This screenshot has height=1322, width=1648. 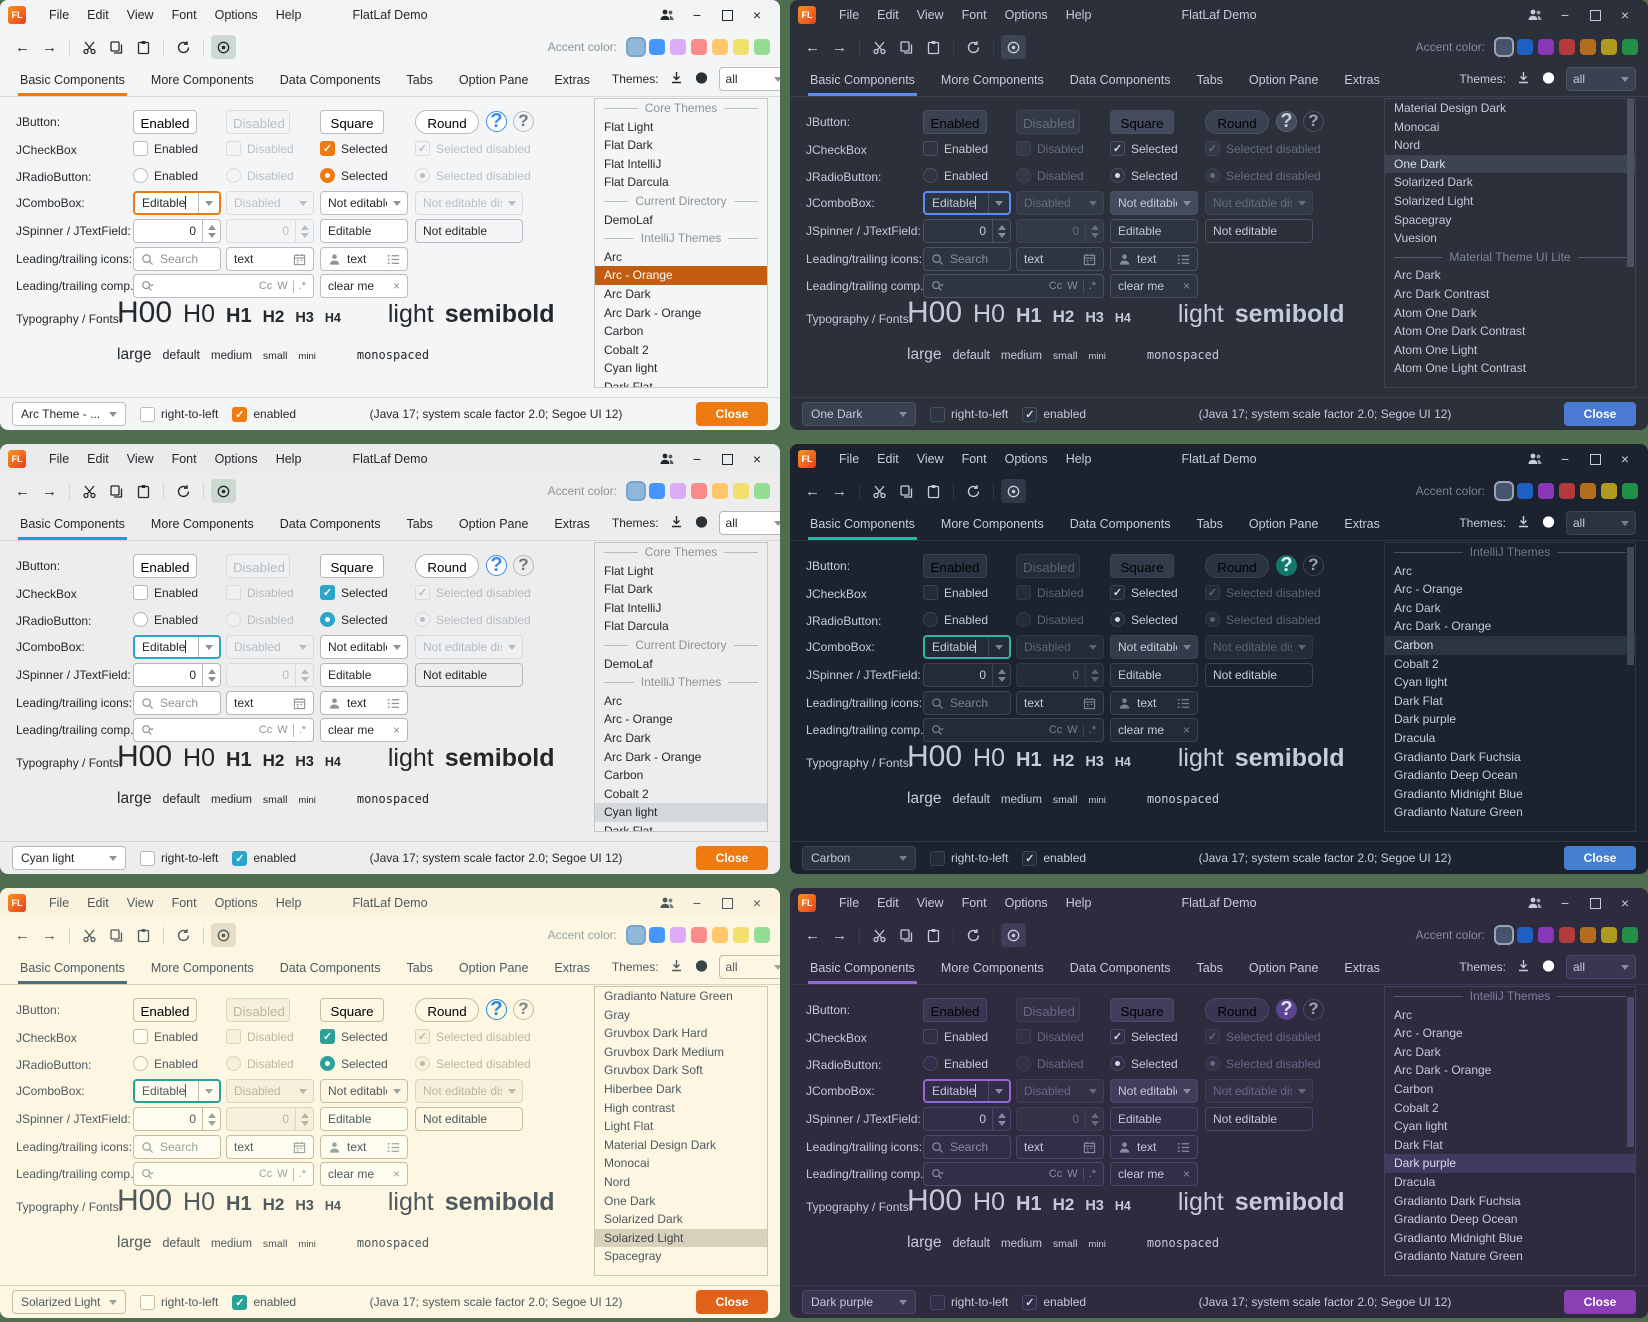 I want to click on spinner-value: 0, so click(x=982, y=675).